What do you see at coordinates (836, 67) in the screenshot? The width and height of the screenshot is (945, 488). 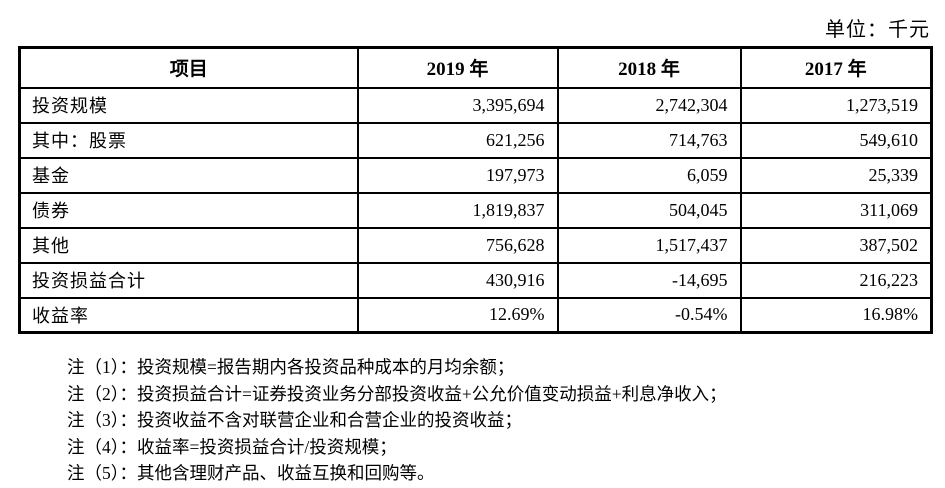 I see `col-header-2017: 2017 年` at bounding box center [836, 67].